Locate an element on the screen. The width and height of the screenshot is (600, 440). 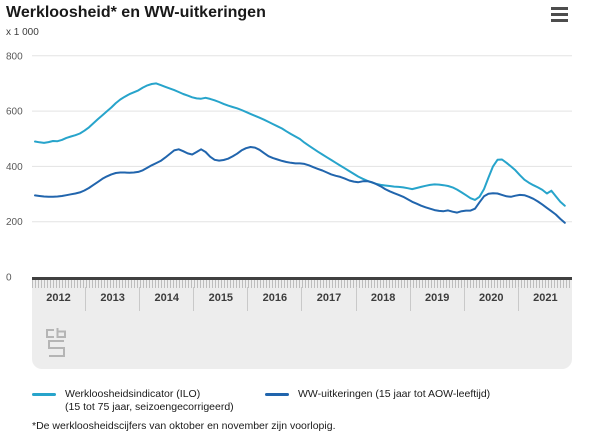
x-axis-year-label: 2015 is located at coordinates (220, 299).